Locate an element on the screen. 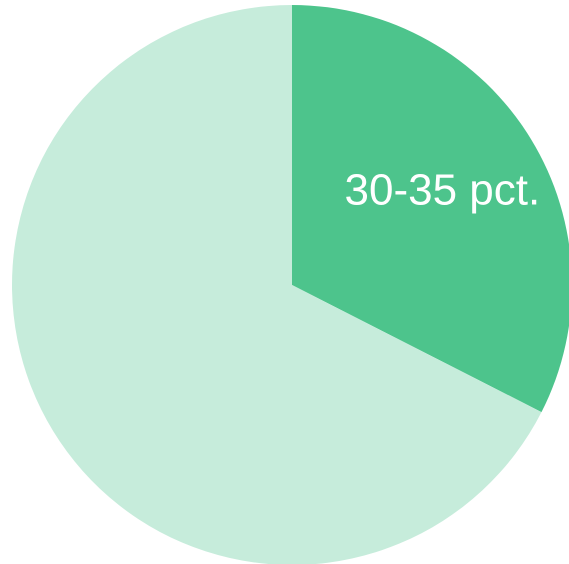 Image resolution: width=569 pixels, height=564 pixels. pie-slice-label-0: 30-35 pct. is located at coordinates (443, 189).